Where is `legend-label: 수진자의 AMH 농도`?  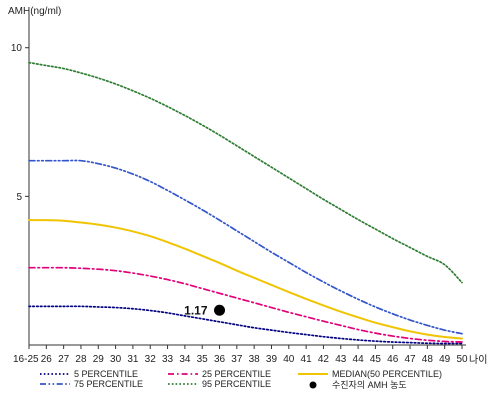
legend-label: 수진자의 AMH 농도 is located at coordinates (369, 385).